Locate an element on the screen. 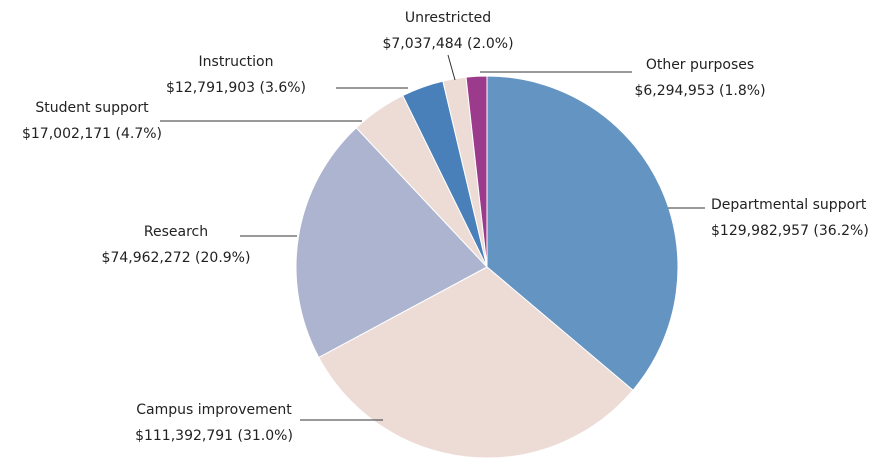  slice-label: Instruction is located at coordinates (236, 62).